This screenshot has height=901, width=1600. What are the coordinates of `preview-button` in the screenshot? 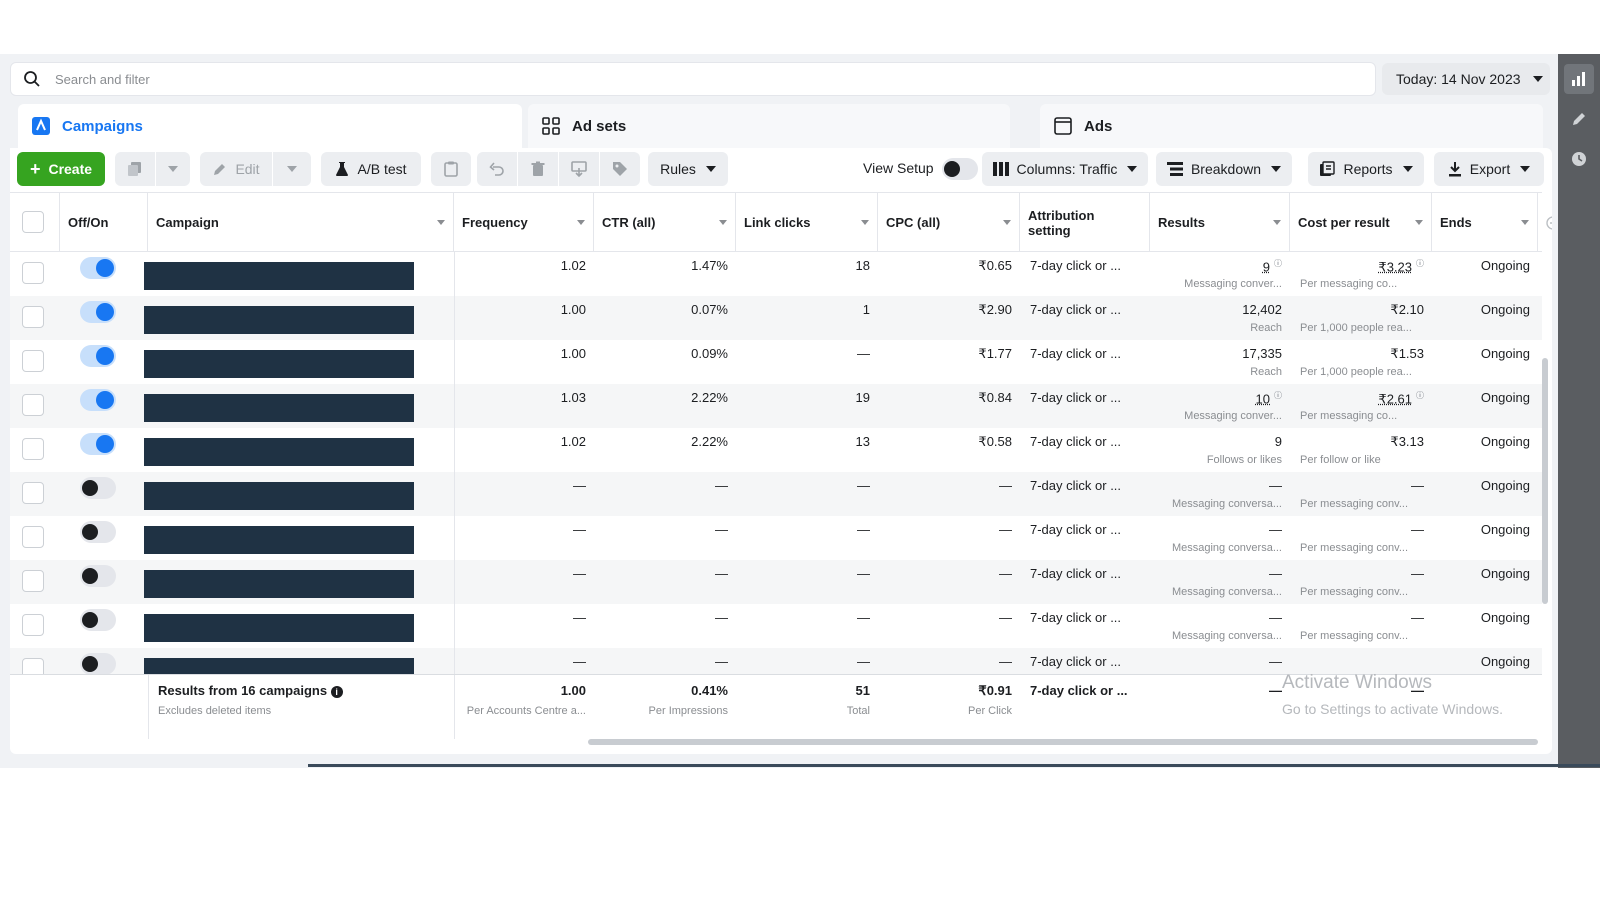 It's located at (579, 169).